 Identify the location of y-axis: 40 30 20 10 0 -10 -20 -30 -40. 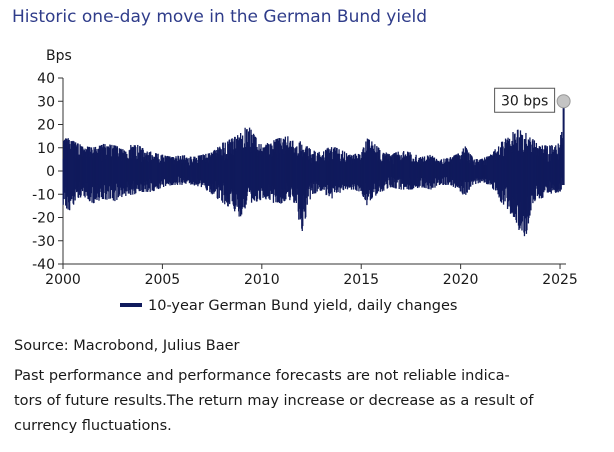
(48, 172).